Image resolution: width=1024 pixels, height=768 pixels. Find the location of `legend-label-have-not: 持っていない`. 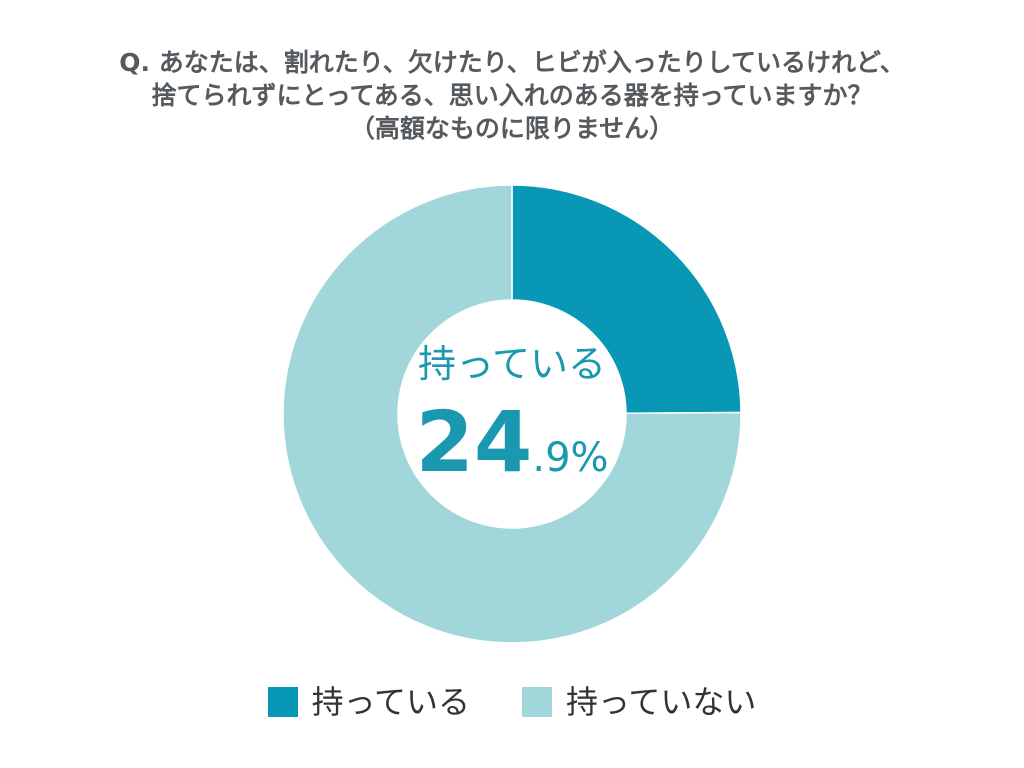

legend-label-have-not: 持っていない is located at coordinates (661, 702).